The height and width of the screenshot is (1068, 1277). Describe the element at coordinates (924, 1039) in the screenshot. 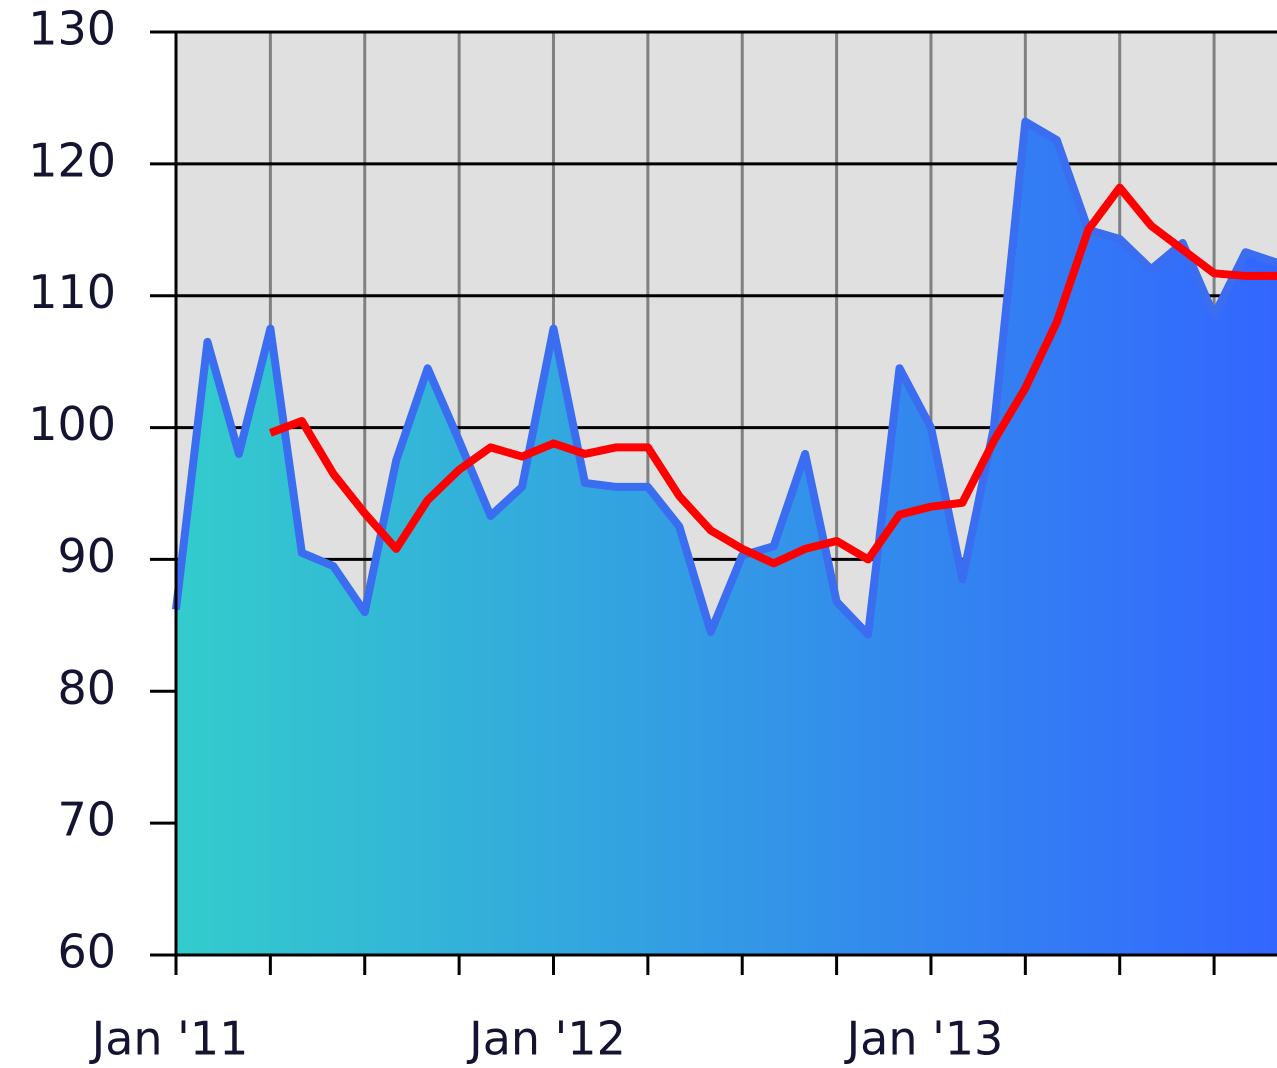

I see `x-tick-label: Jan '13` at that location.